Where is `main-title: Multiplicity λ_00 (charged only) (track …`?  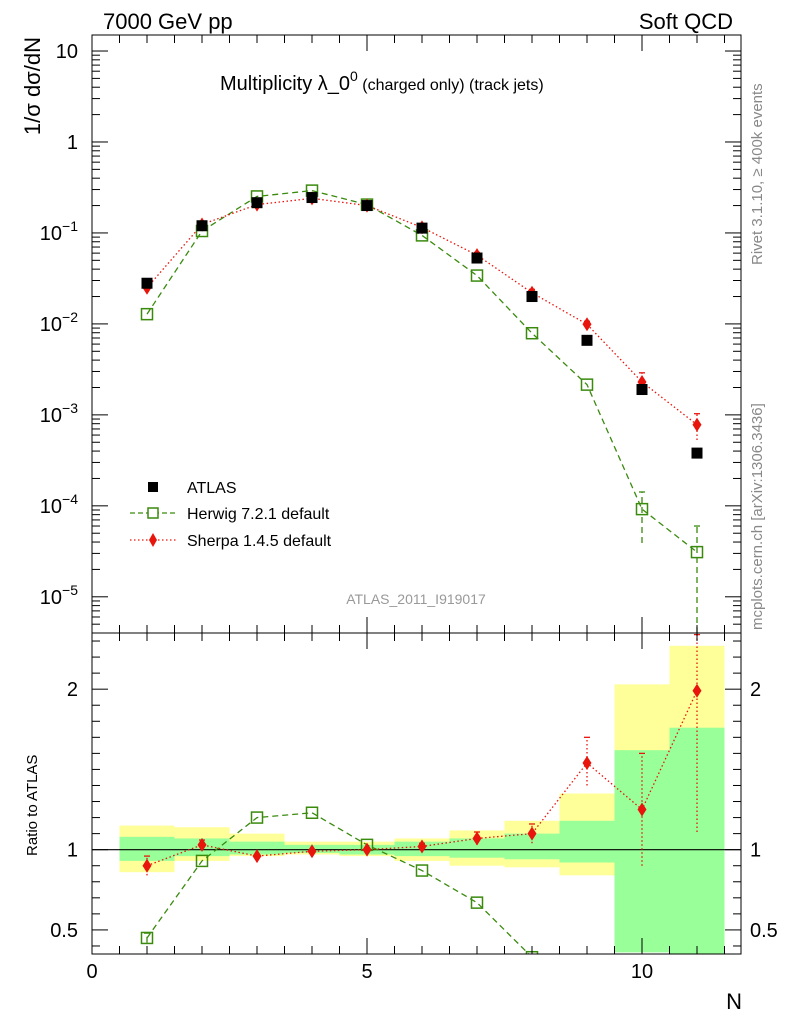
main-title: Multiplicity λ_00 (charged only) (track … is located at coordinates (382, 81).